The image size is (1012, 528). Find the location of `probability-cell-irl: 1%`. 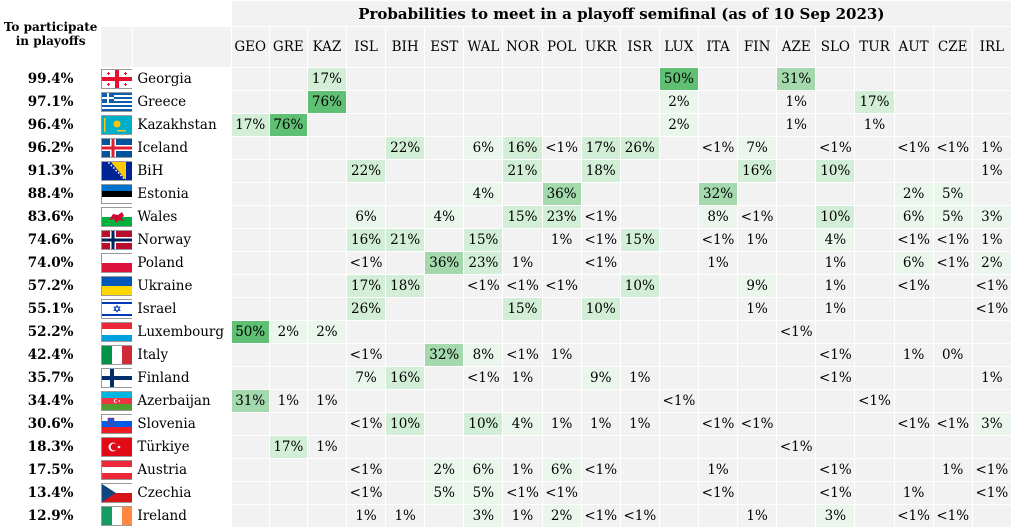

probability-cell-irl: 1% is located at coordinates (991, 240).